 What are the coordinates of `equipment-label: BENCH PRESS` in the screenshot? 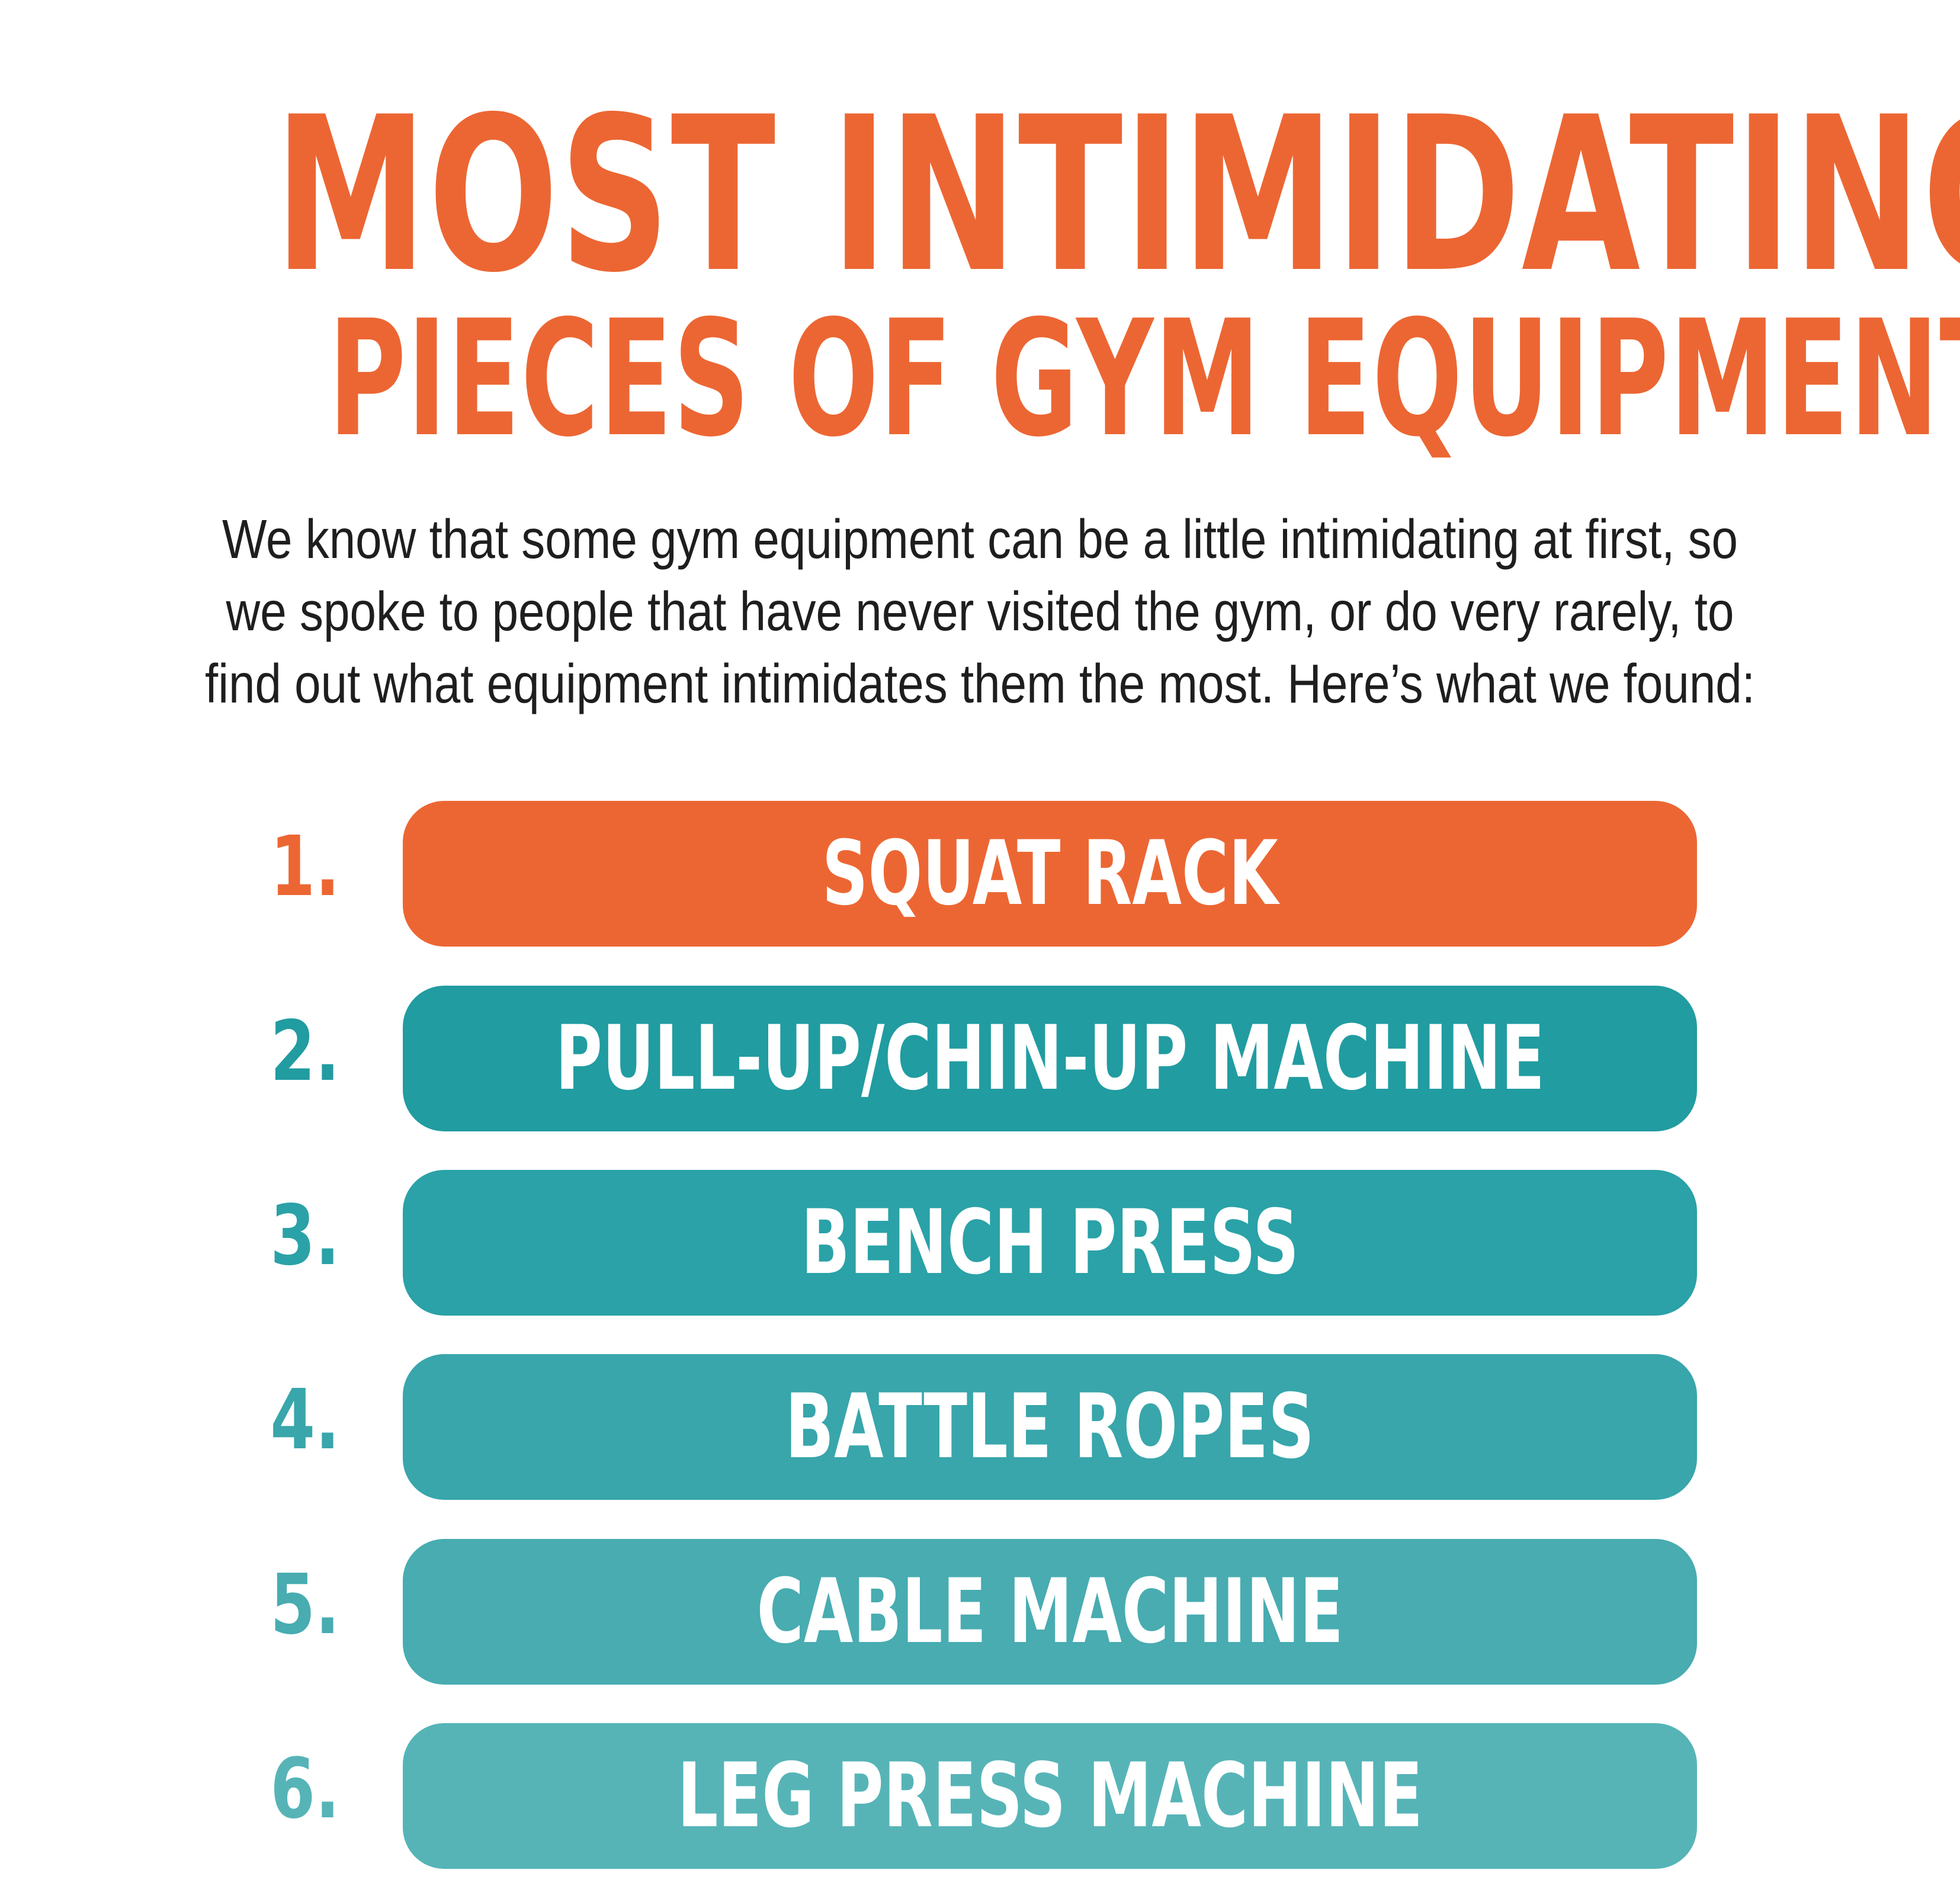 It's located at (1050, 1242).